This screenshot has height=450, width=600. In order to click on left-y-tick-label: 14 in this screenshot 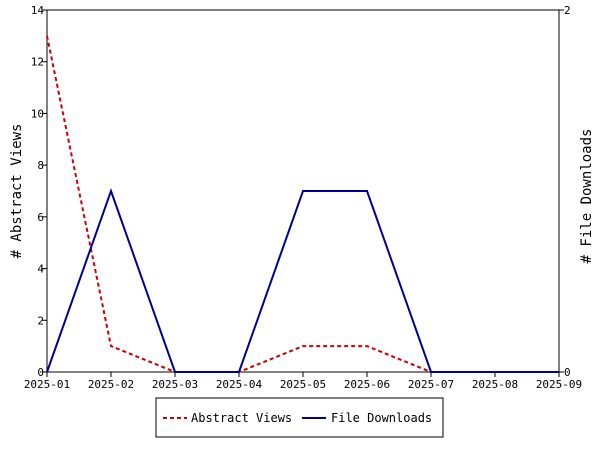, I will do `click(38, 10)`.